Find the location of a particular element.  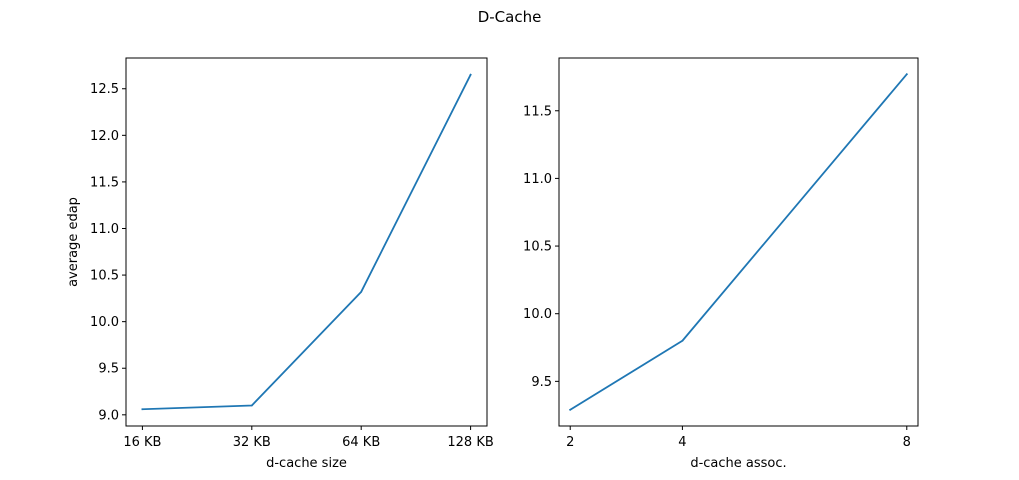

x-tick-label-assoc: 8 is located at coordinates (907, 442).